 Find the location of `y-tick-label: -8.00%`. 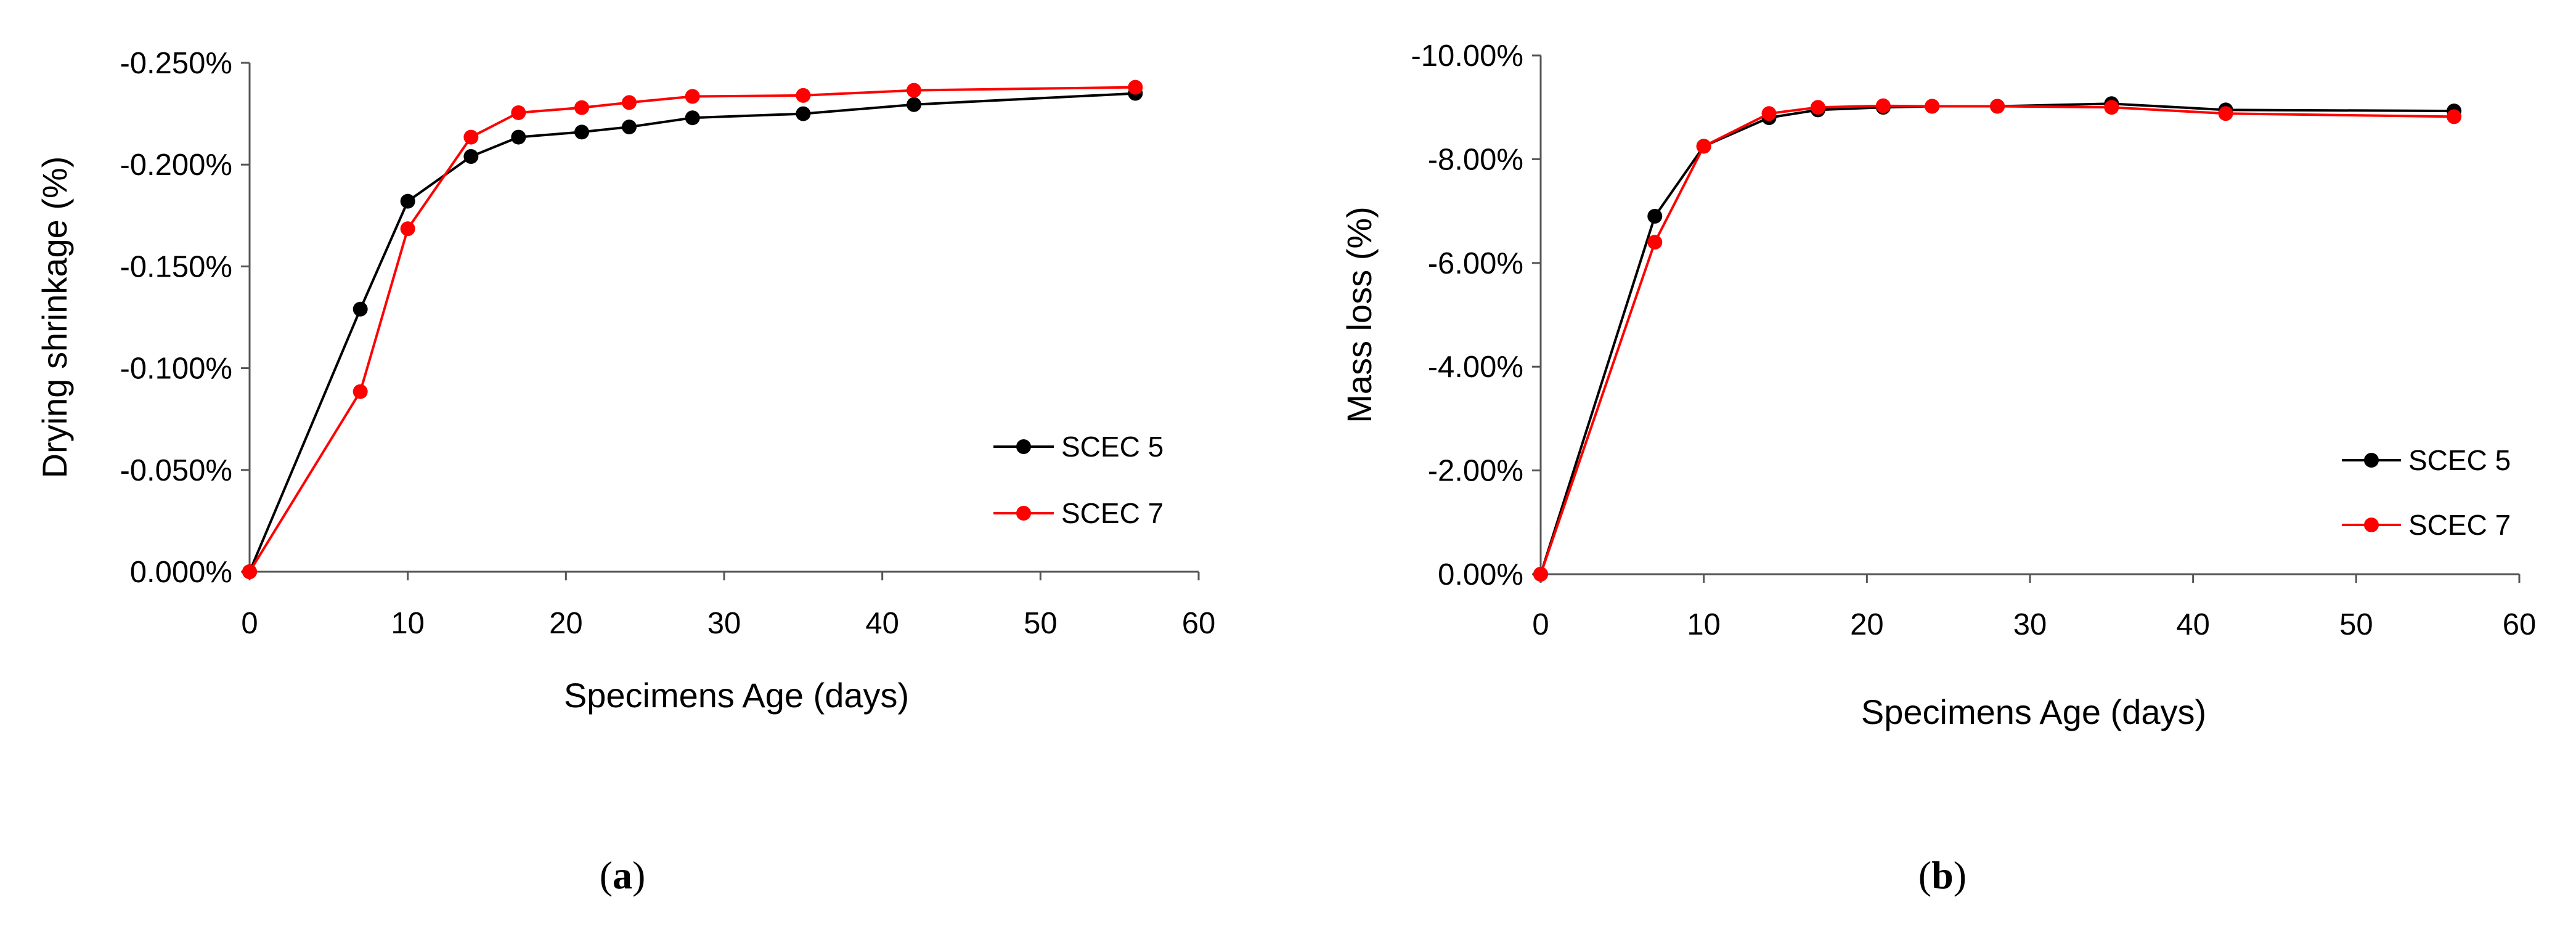

y-tick-label: -8.00% is located at coordinates (1475, 159).